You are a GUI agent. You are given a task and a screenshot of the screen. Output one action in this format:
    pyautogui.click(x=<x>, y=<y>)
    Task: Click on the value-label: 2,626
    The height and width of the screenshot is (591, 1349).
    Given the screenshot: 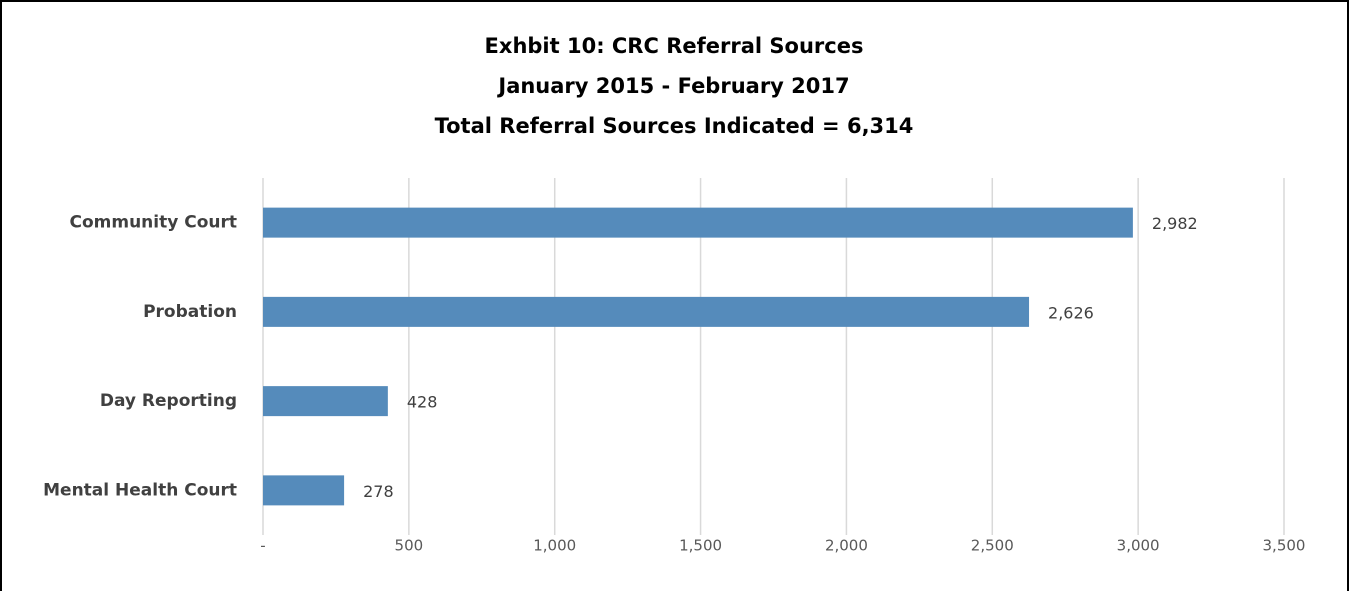 What is the action you would take?
    pyautogui.click(x=1071, y=312)
    